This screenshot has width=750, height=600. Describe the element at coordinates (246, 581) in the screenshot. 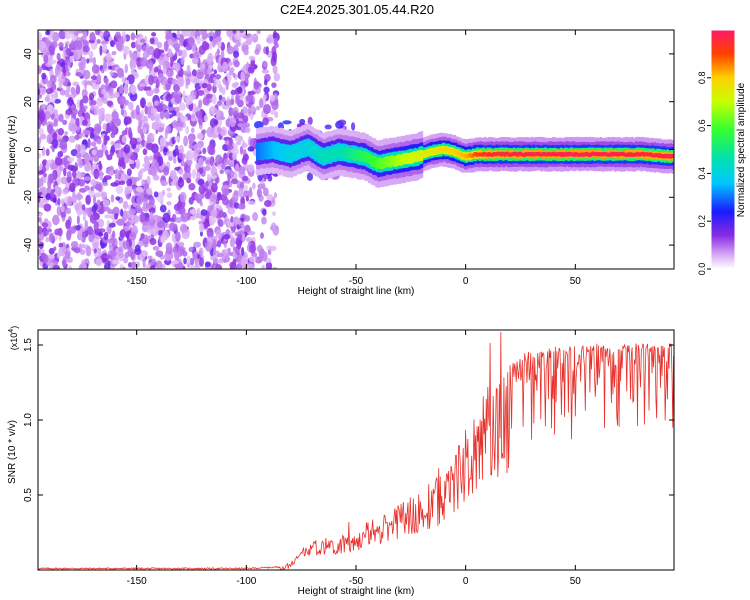

I see `x-tick-label: -100` at that location.